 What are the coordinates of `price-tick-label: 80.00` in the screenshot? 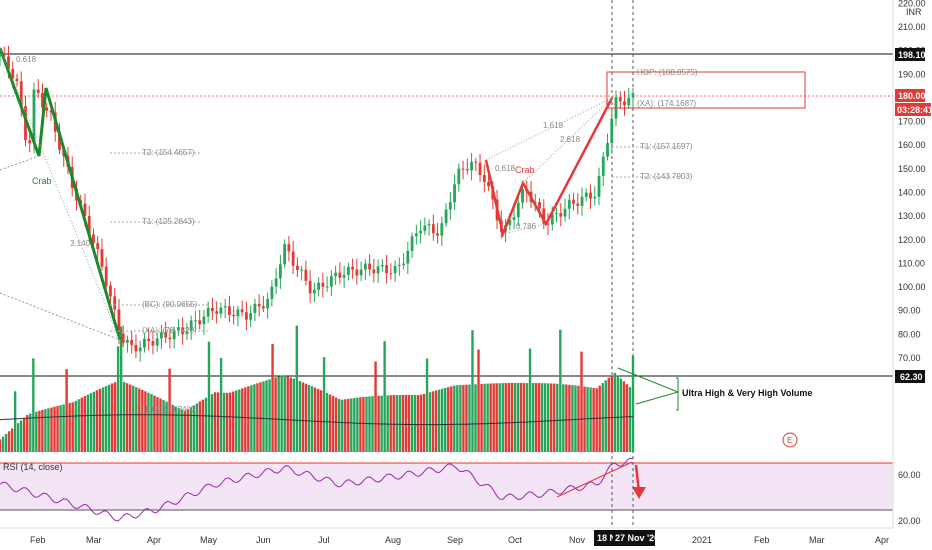 It's located at (909, 334).